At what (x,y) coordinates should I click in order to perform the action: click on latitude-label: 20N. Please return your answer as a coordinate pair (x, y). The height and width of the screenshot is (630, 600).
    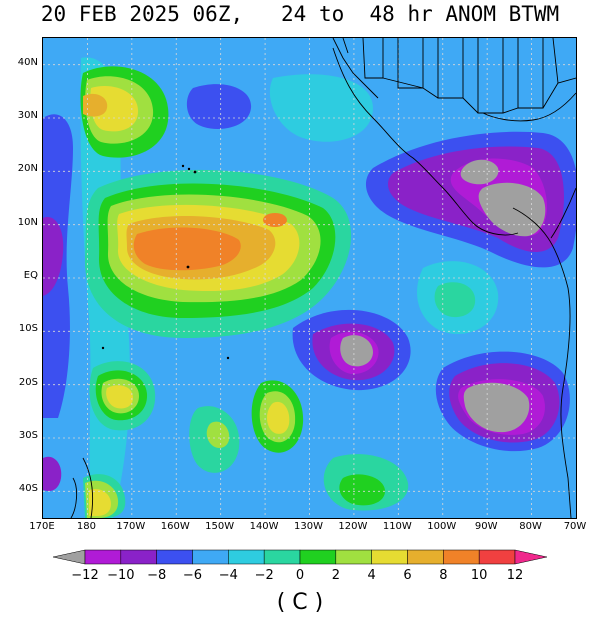
    Looking at the image, I should click on (27, 169).